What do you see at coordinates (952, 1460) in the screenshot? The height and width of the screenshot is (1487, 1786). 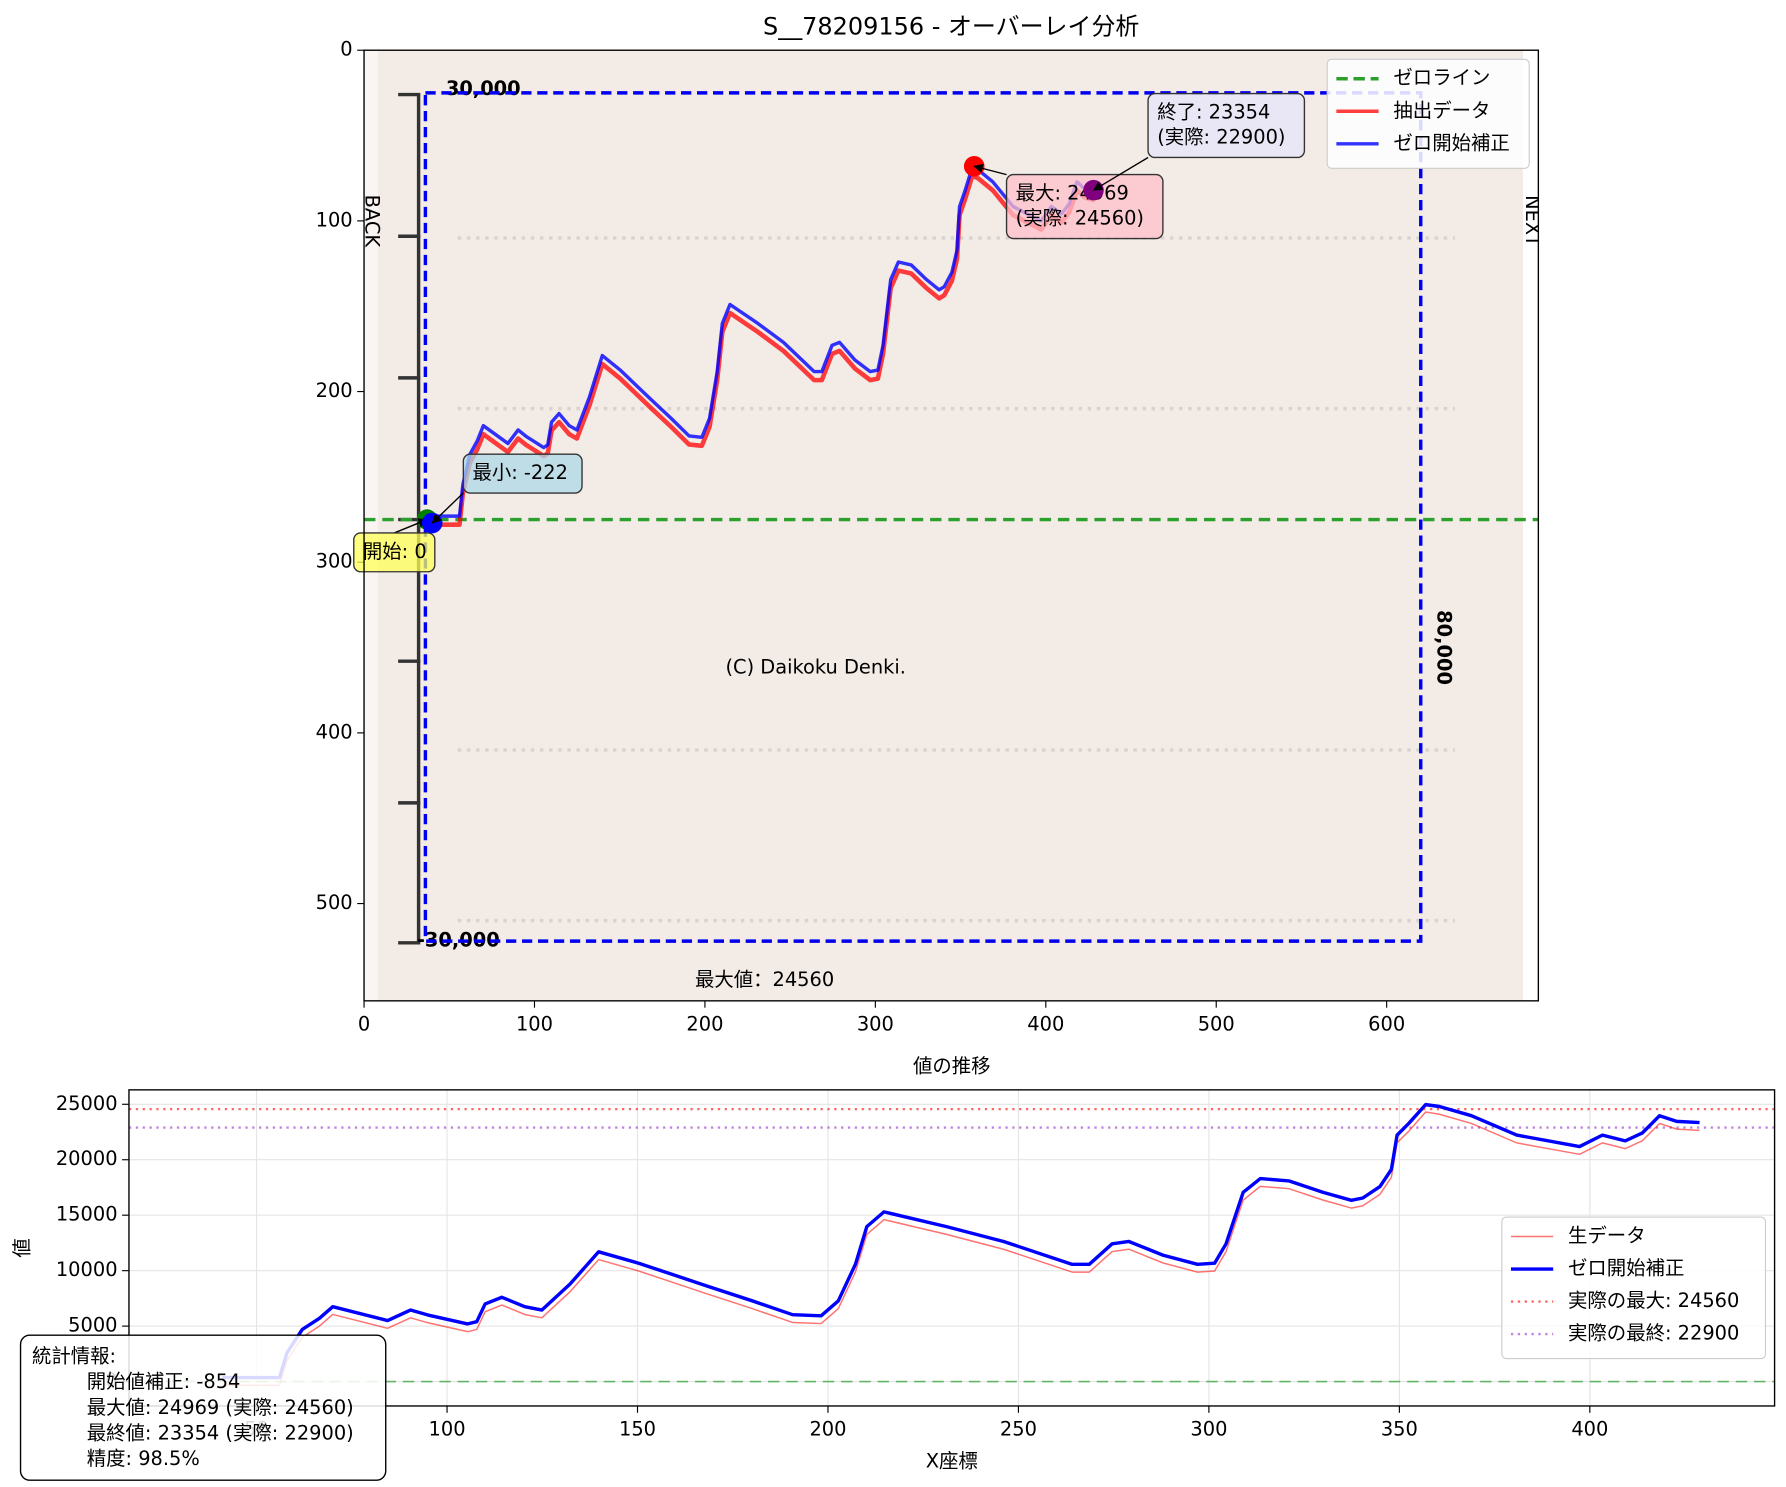 I see `x-axis-label: X座標` at bounding box center [952, 1460].